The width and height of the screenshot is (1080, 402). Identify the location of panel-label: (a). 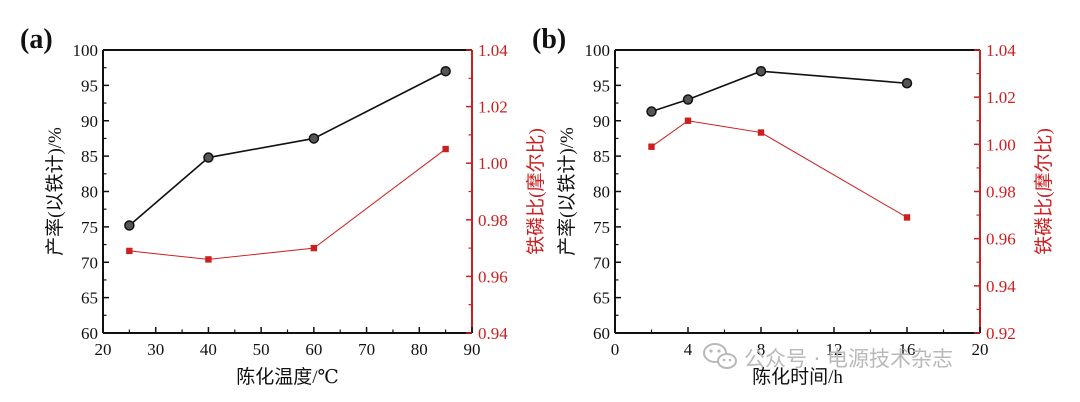
(36, 39).